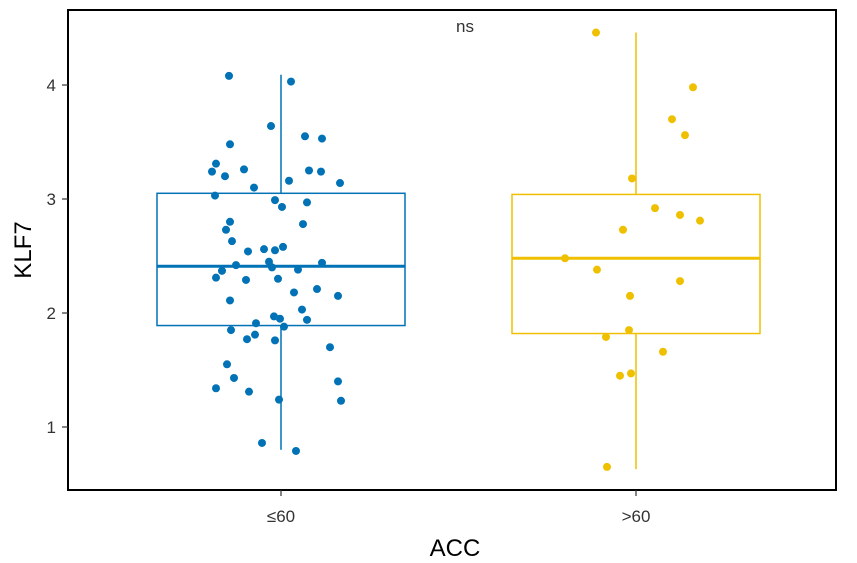 The width and height of the screenshot is (857, 563). I want to click on annotation-ns: ns, so click(465, 26).